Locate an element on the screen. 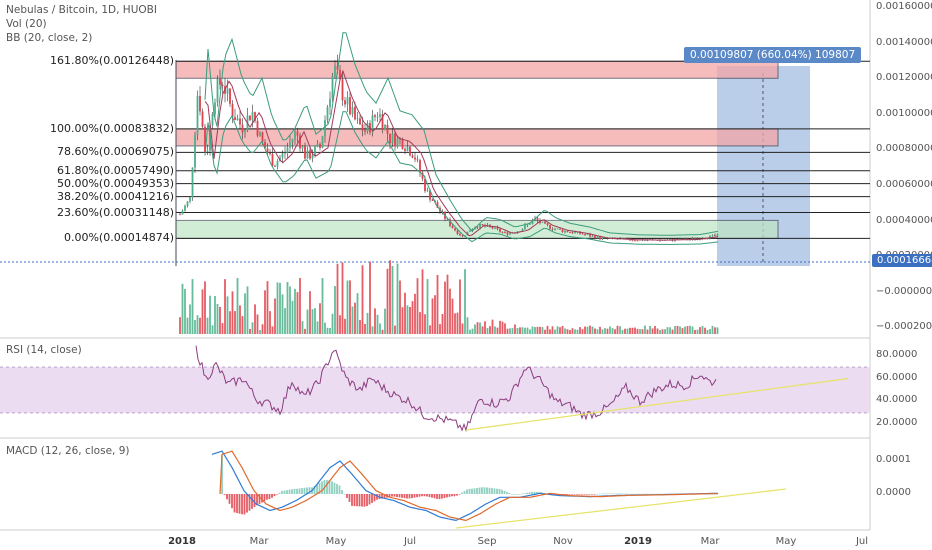 This screenshot has width=932, height=550. fib-level-label: 100.00%(0.00083832) is located at coordinates (111, 128).